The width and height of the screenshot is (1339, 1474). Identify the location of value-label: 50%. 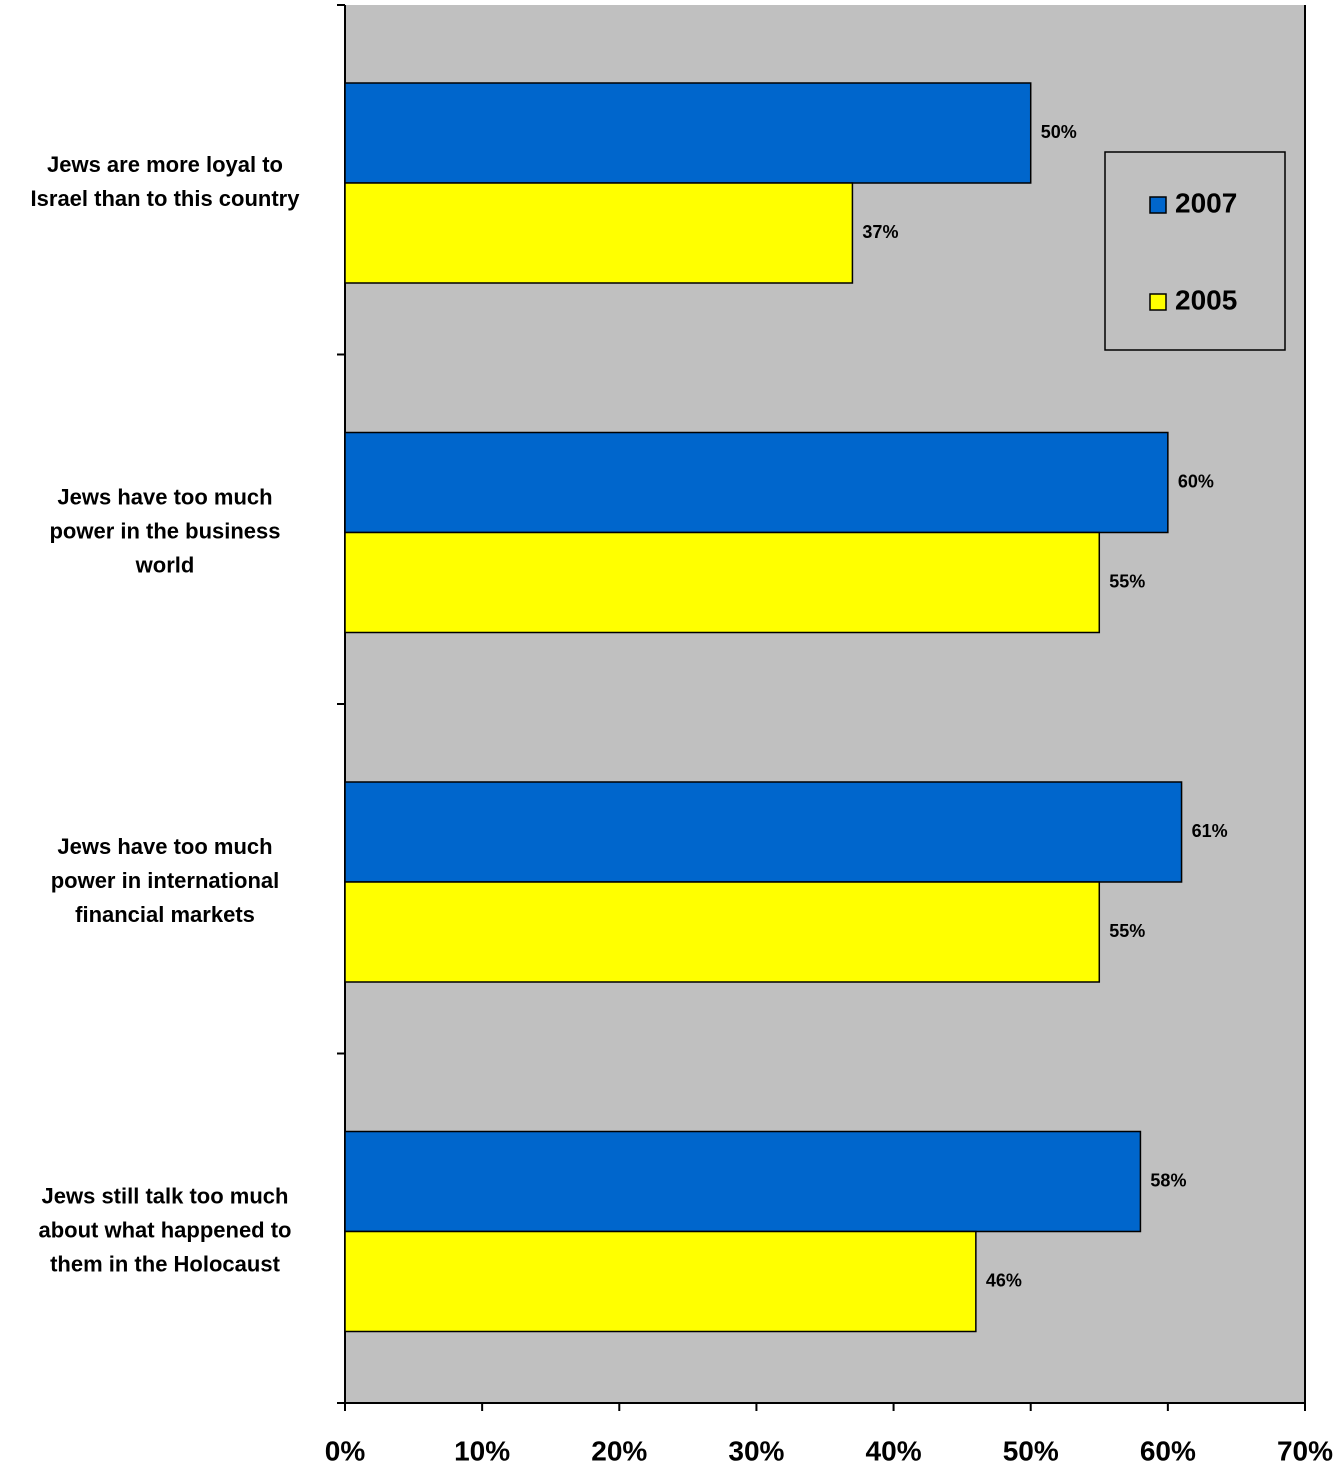
(1059, 132).